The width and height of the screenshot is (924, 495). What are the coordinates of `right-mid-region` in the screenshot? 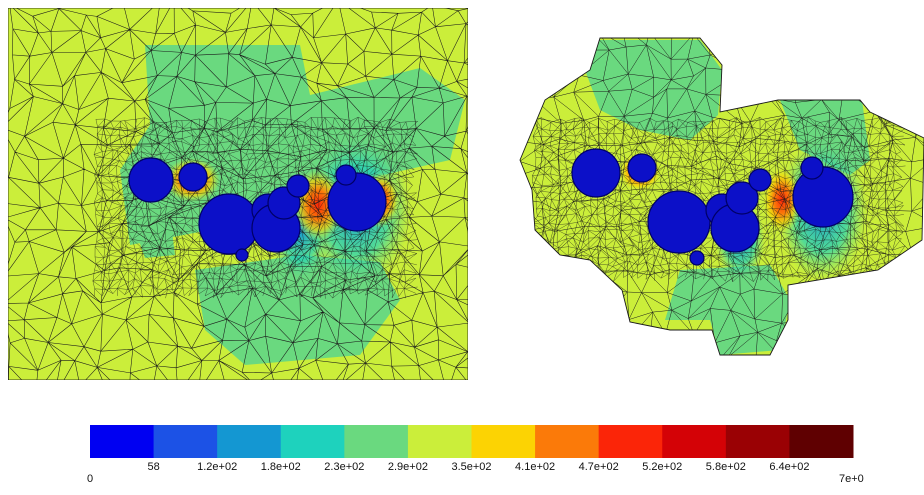 It's located at (653, 90).